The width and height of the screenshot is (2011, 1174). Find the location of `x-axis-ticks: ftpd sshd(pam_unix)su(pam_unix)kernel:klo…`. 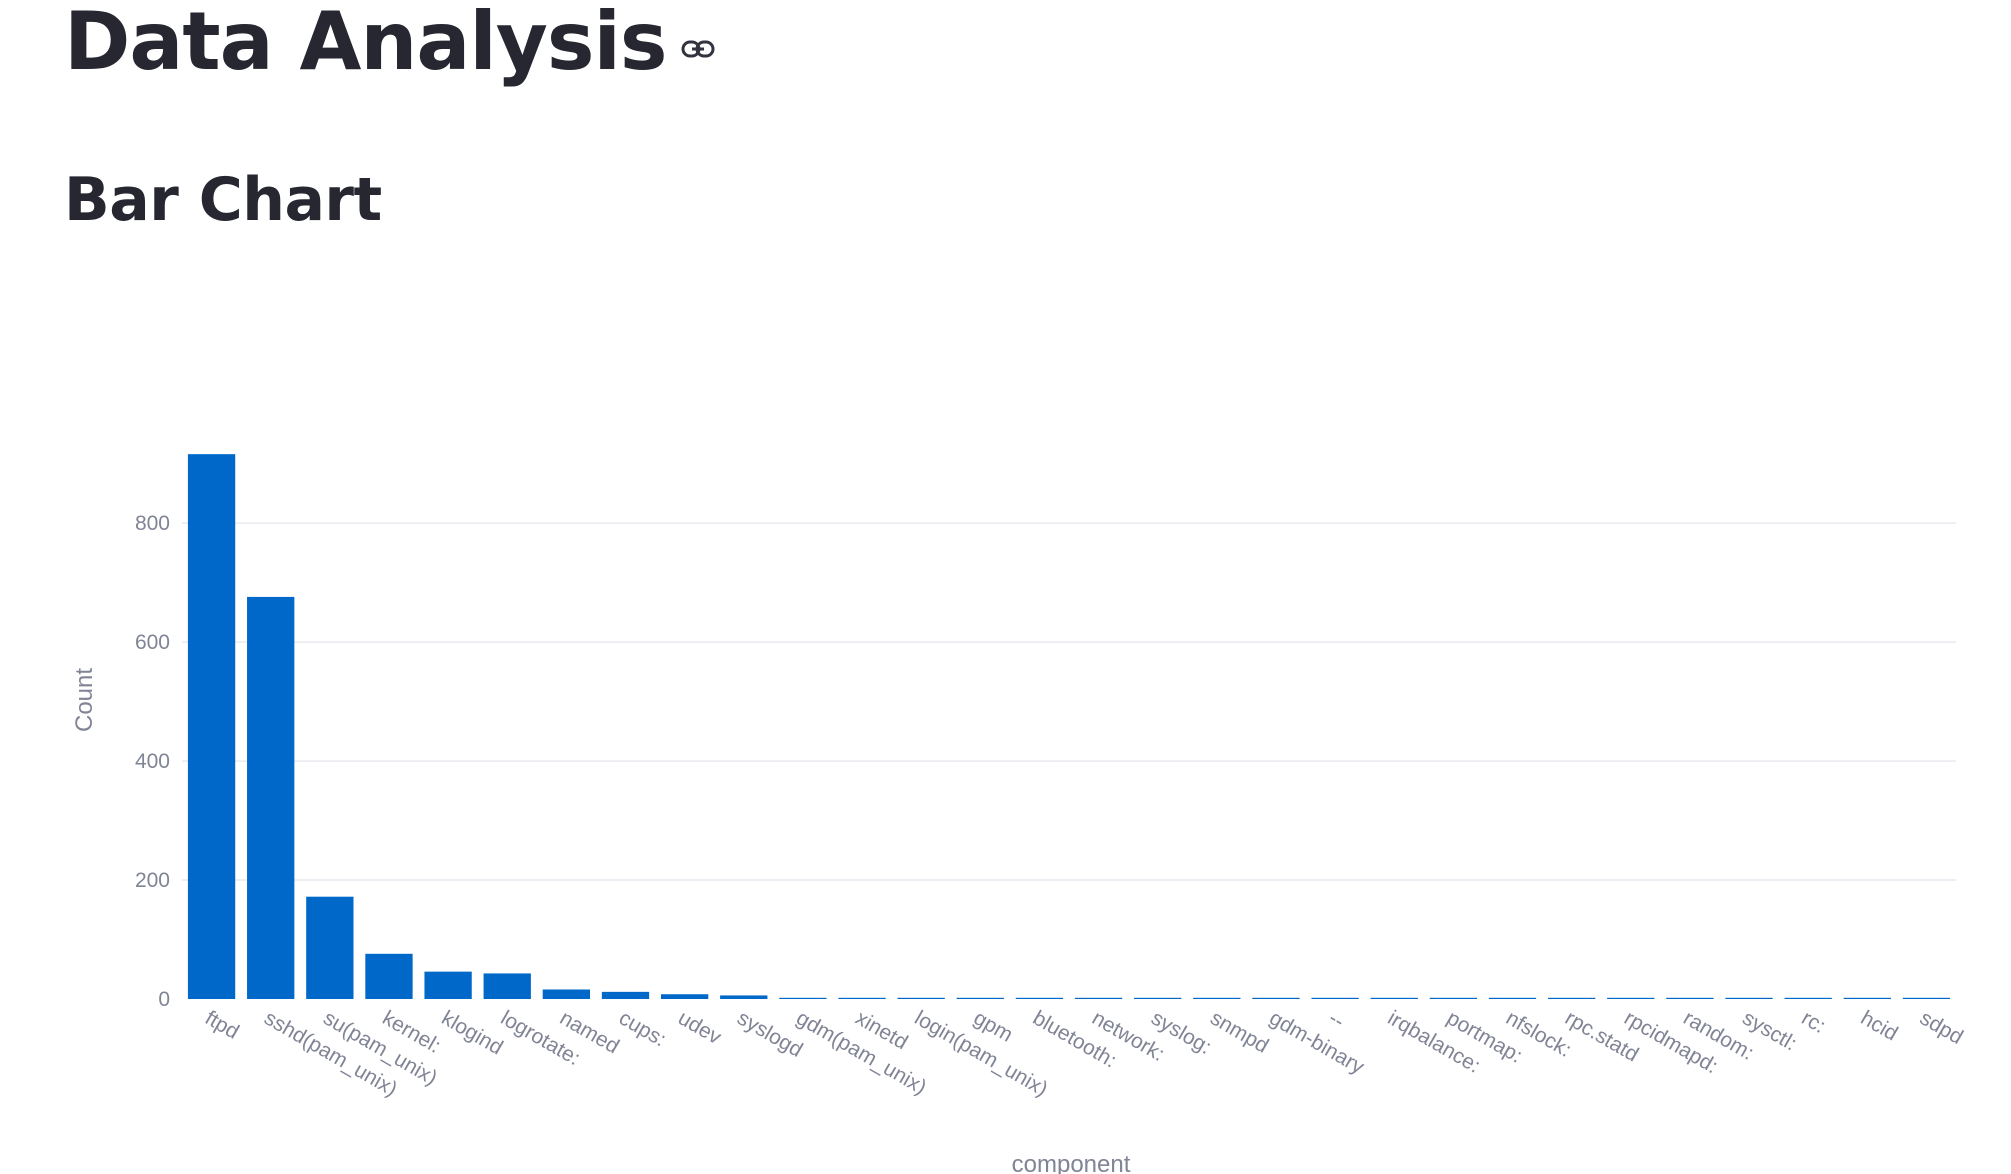

x-axis-ticks: ftpd sshd(pam_unix)su(pam_unix)kernel:klo… is located at coordinates (1084, 1053).